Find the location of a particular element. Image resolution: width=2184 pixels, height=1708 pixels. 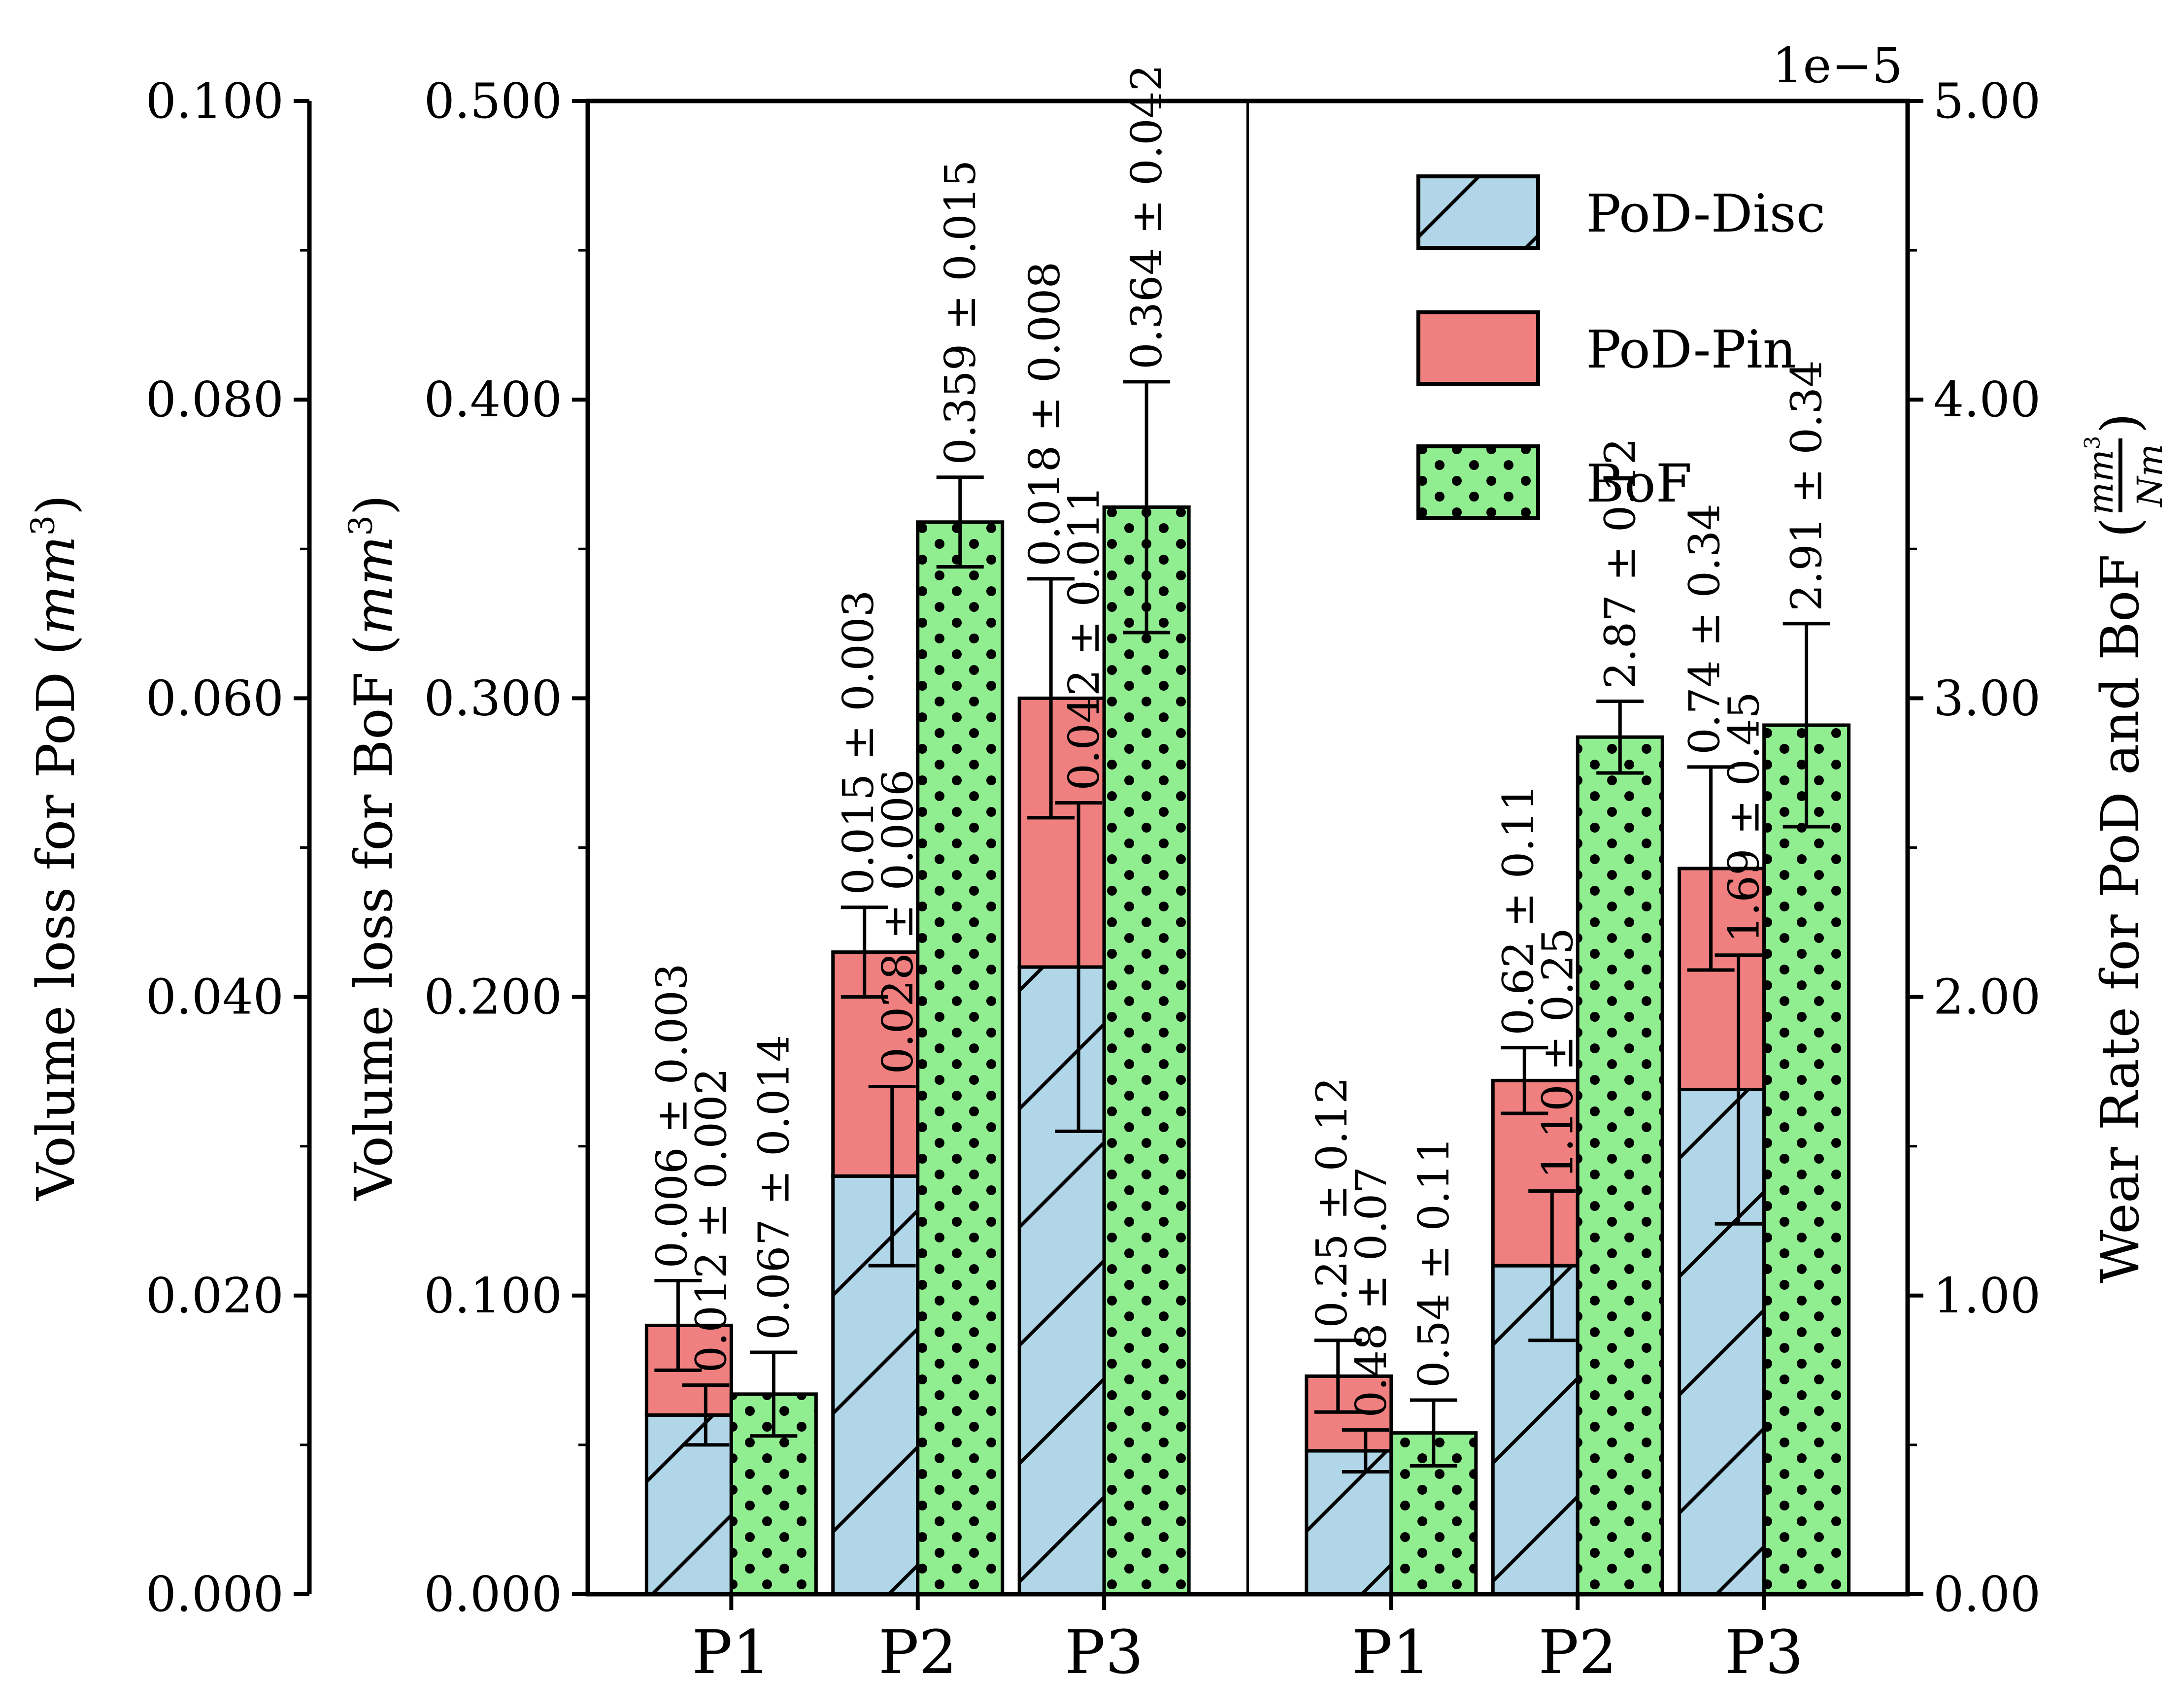

bar-wear-rate-P2-pod-disc is located at coordinates (1535, 1430).